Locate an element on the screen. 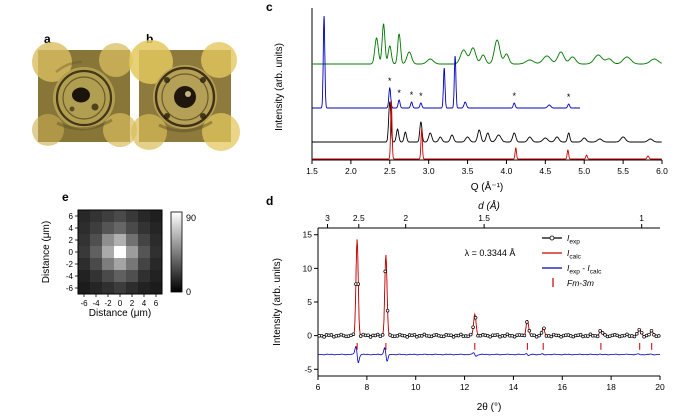  bolt-holes-b is located at coordinates (185, 98).